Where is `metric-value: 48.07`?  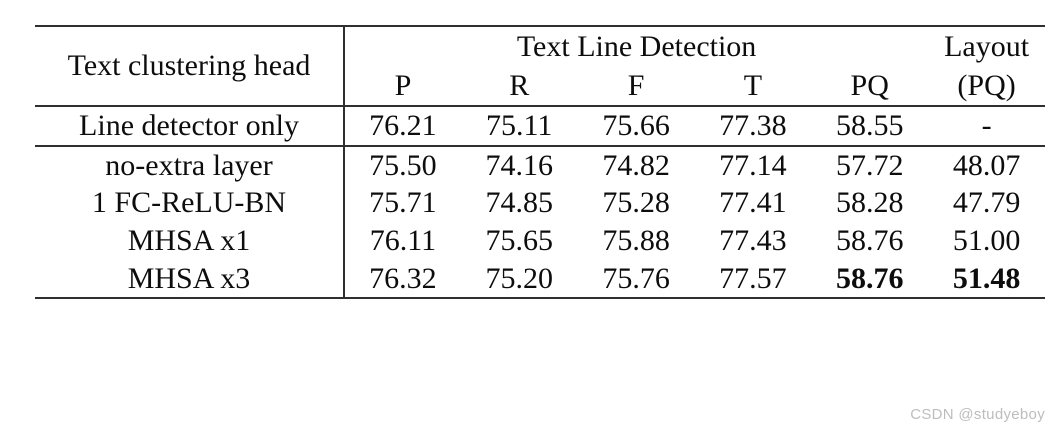
metric-value: 48.07 is located at coordinates (986, 165).